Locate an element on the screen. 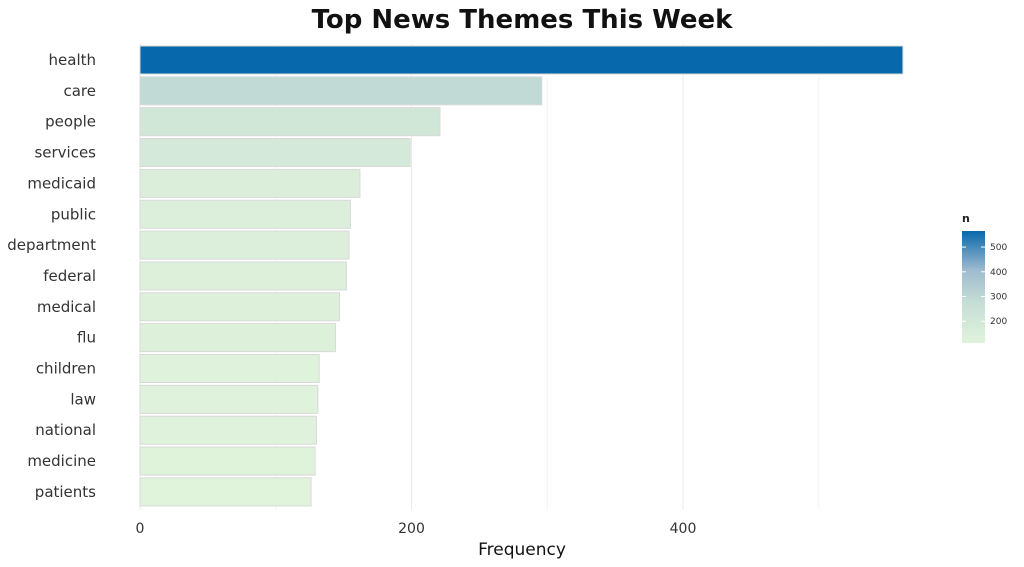  chart-title: Top News Themes This Week is located at coordinates (523, 20).